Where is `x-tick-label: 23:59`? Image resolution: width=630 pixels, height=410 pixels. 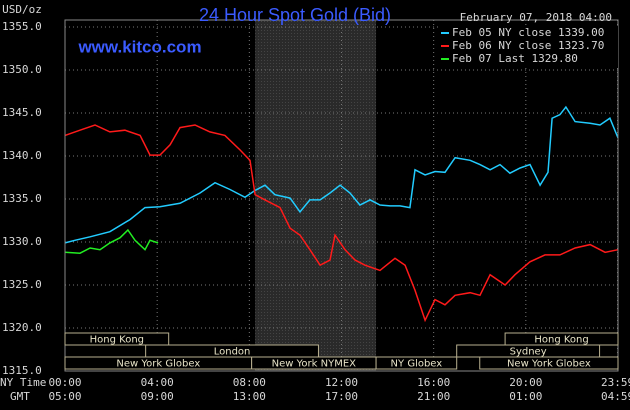 x-tick-label: 23:59 is located at coordinates (615, 382).